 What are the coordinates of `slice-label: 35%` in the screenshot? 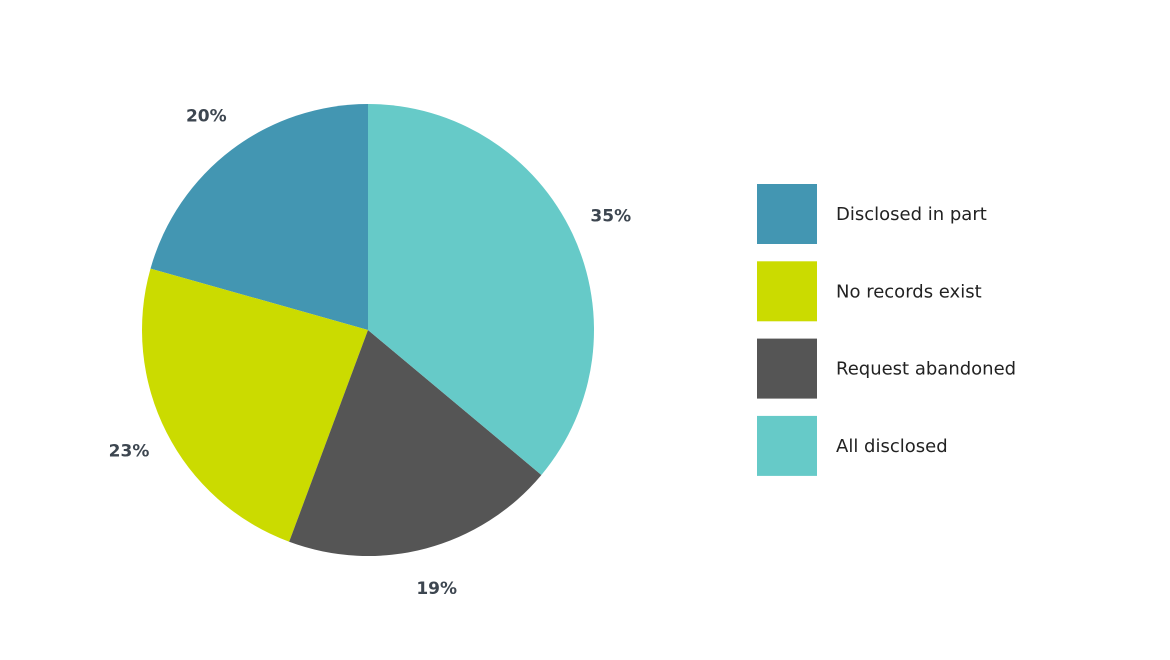 It's located at (610, 217).